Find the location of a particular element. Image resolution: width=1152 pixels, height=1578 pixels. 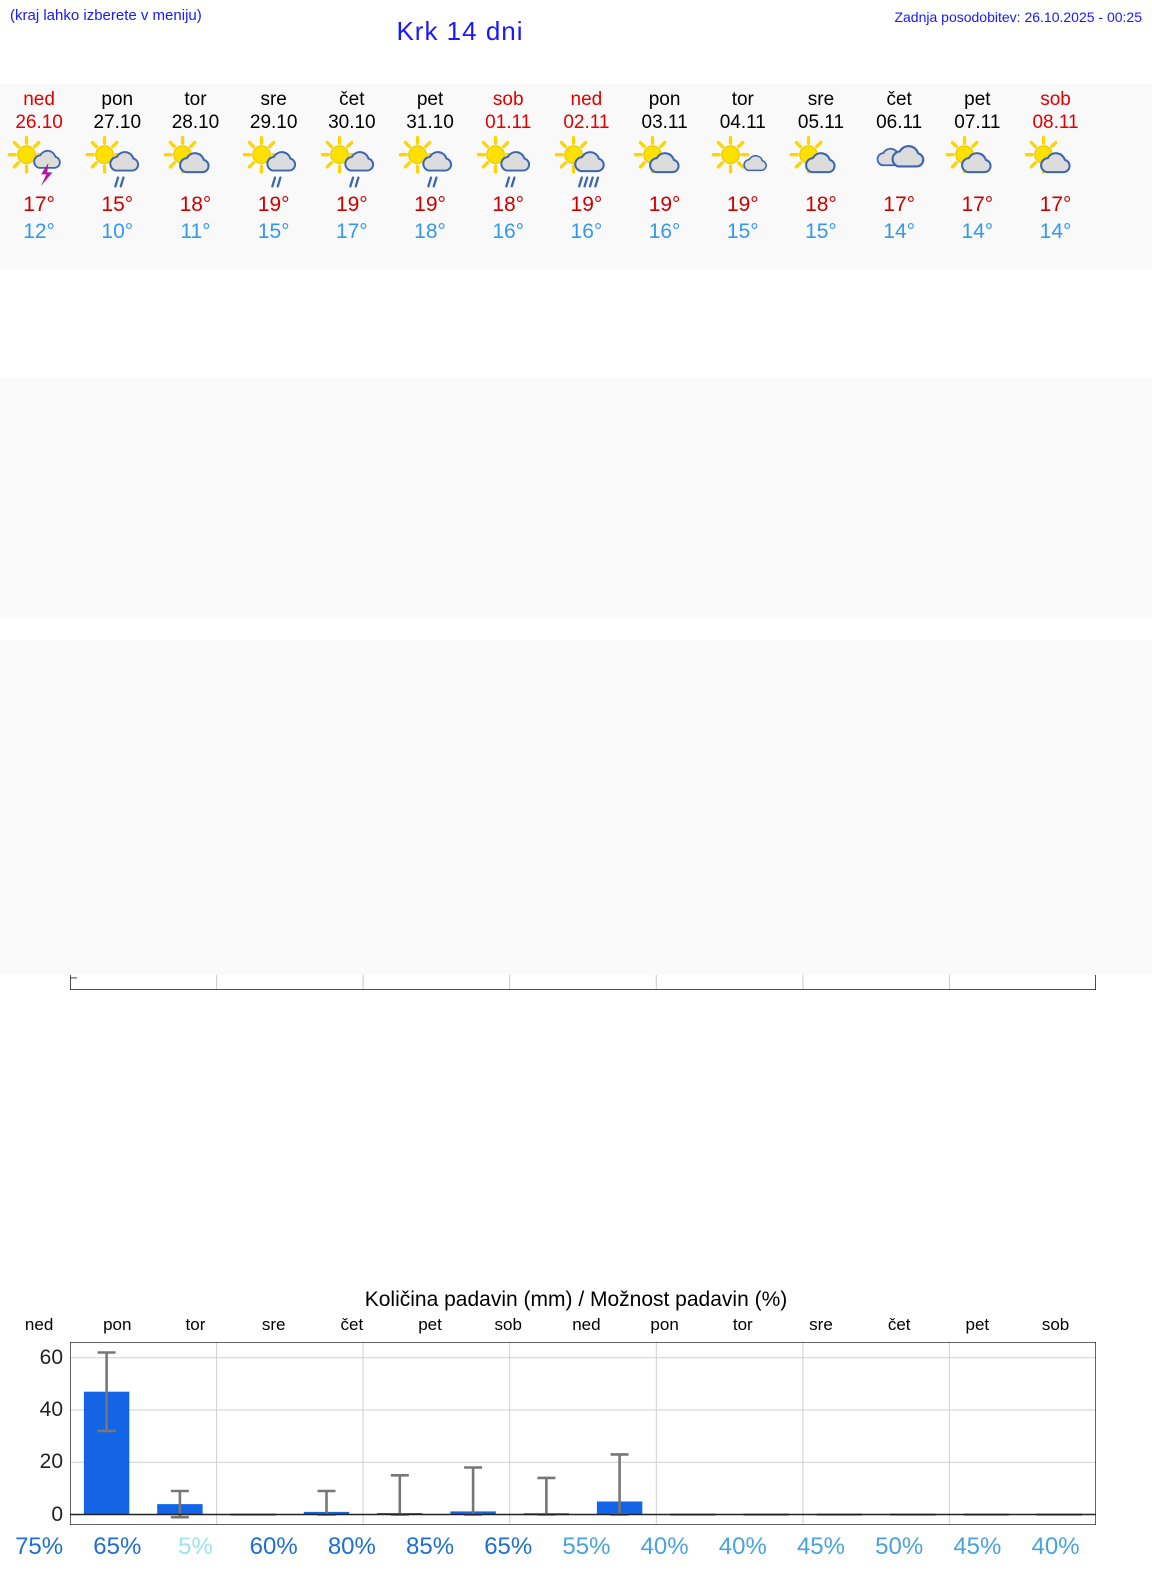

day-date: 04.11 is located at coordinates (742, 122).